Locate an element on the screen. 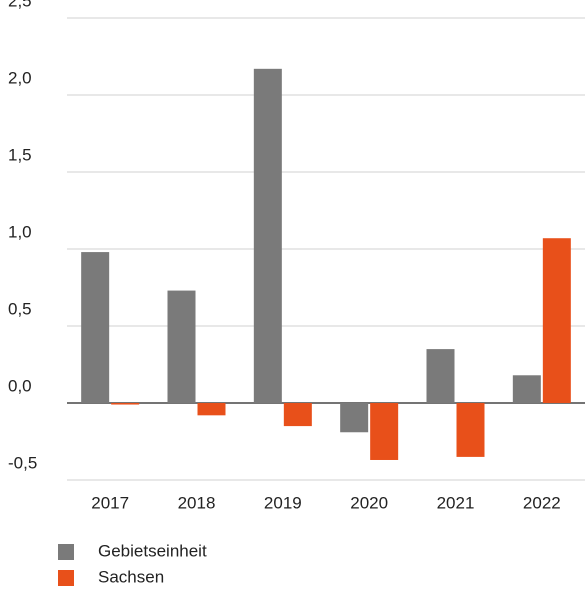 The width and height of the screenshot is (585, 592). x-tick-label: 2017 is located at coordinates (110, 502).